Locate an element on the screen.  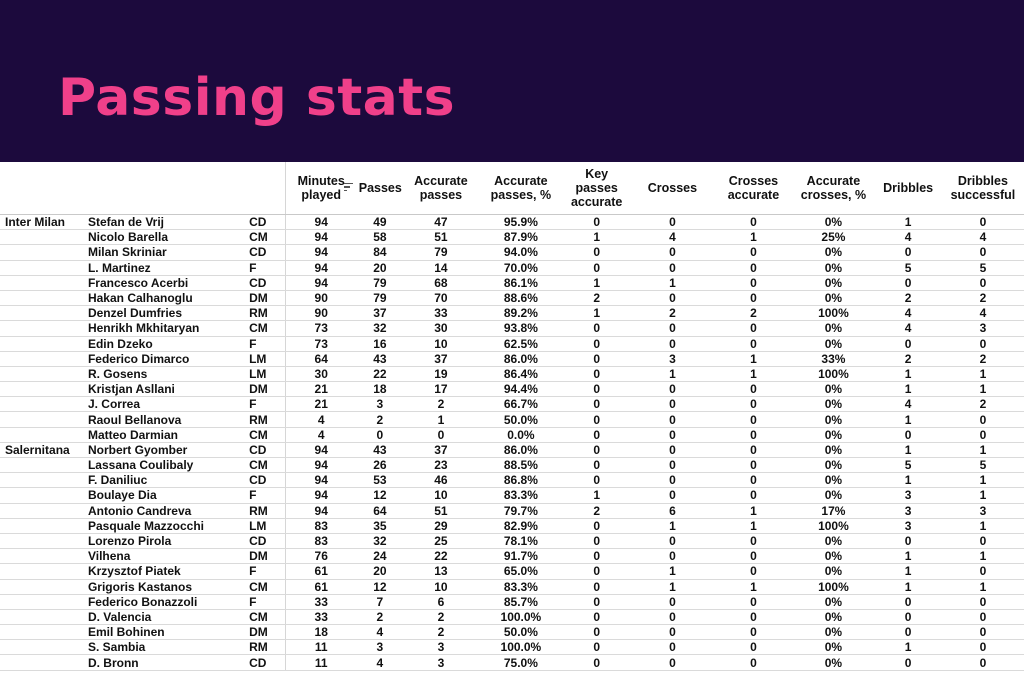
stat-cell-passes: 43 is located at coordinates (380, 359).